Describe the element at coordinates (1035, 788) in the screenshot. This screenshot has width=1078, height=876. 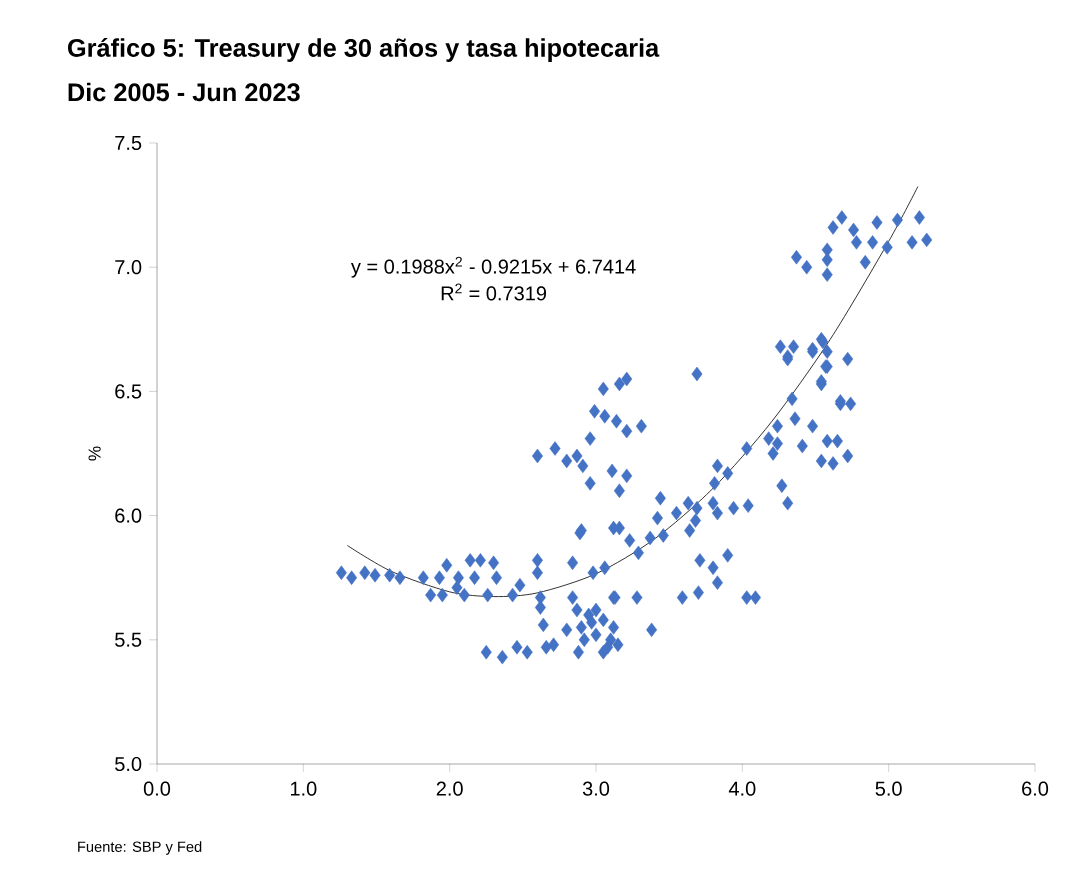
I see `x-tick-label: 6.0` at that location.